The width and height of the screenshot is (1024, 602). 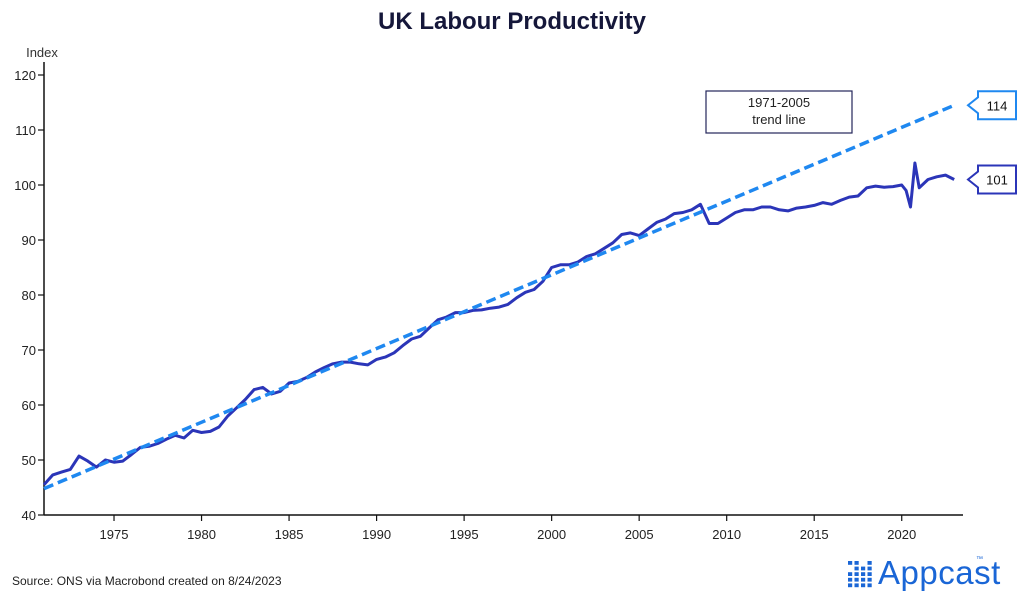 I want to click on y-tick-label: 40, so click(x=29, y=515).